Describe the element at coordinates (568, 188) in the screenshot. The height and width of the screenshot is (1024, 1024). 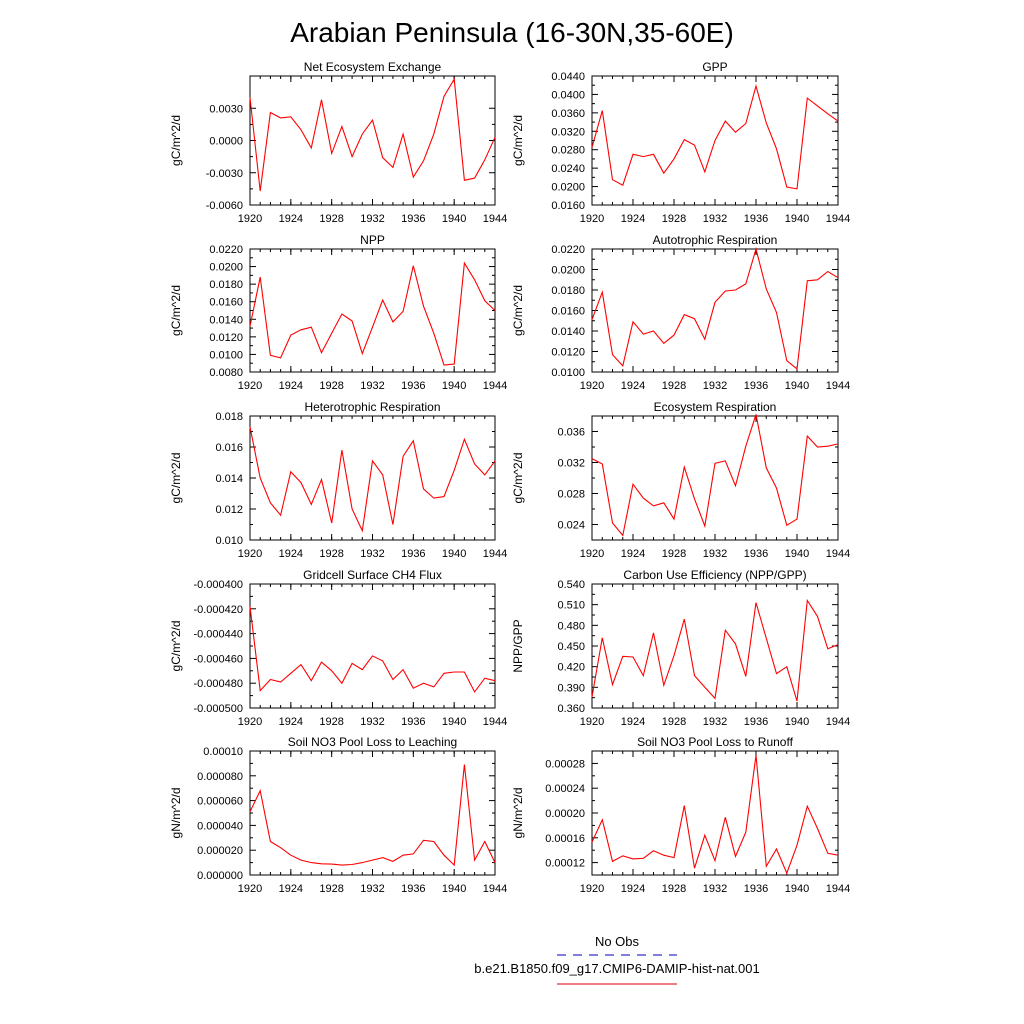
I see `chart-1-ytick-label: 0.0200` at that location.